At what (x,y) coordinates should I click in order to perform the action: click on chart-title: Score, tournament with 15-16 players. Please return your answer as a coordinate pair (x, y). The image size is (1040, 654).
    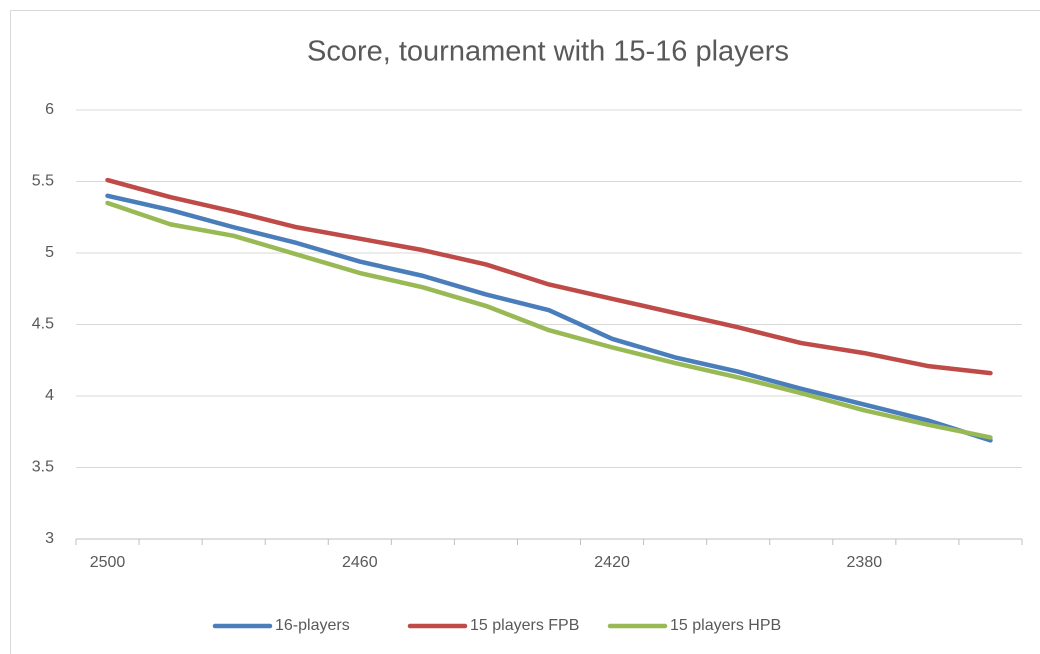
    Looking at the image, I should click on (548, 52).